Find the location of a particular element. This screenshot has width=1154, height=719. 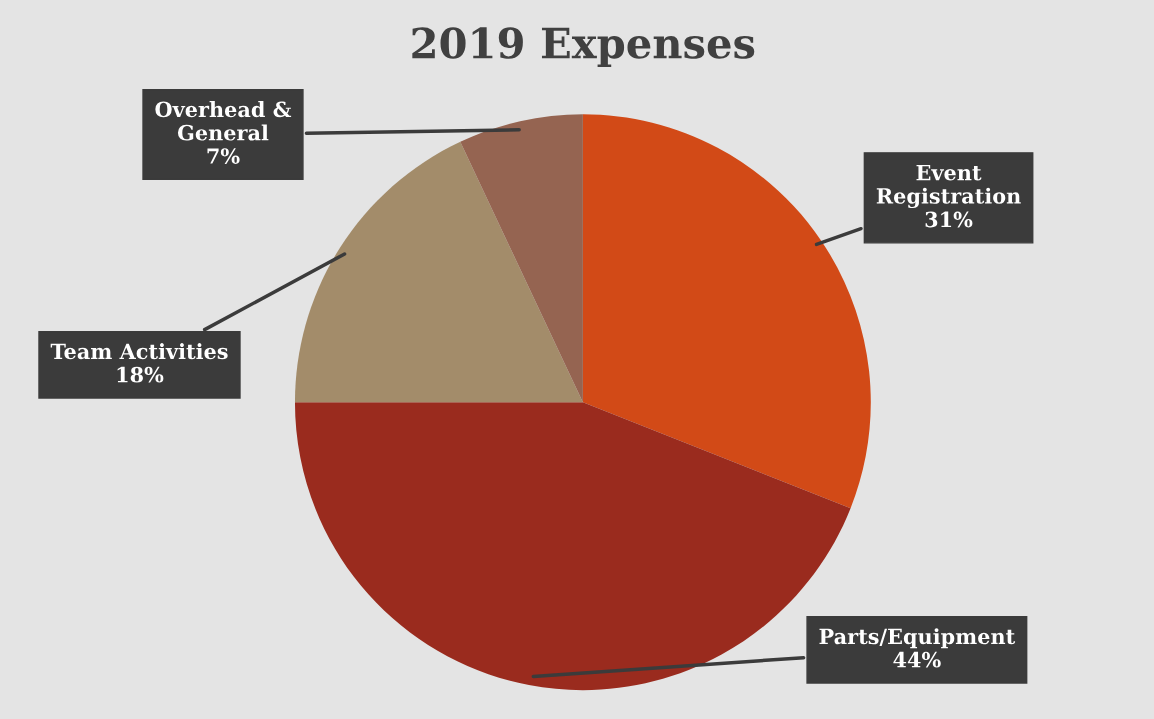

slice-label: Parts/Equipment is located at coordinates (917, 638).